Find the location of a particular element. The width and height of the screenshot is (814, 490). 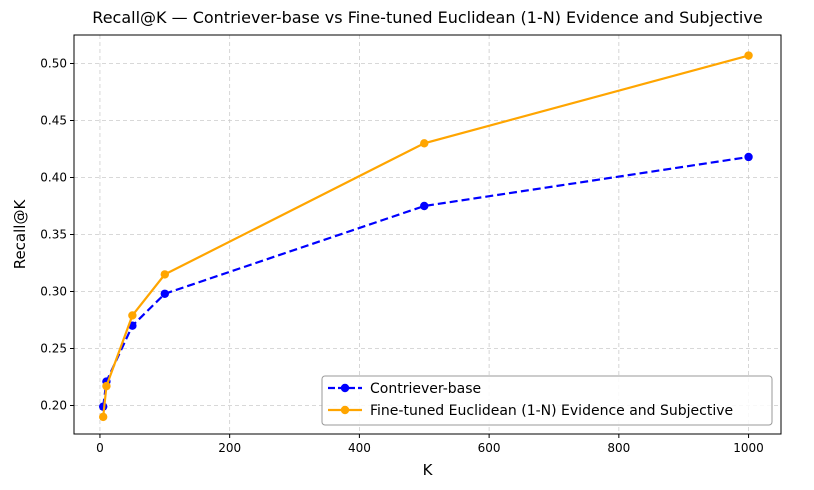

y-tick-label: 0.50 is located at coordinates (53, 64).